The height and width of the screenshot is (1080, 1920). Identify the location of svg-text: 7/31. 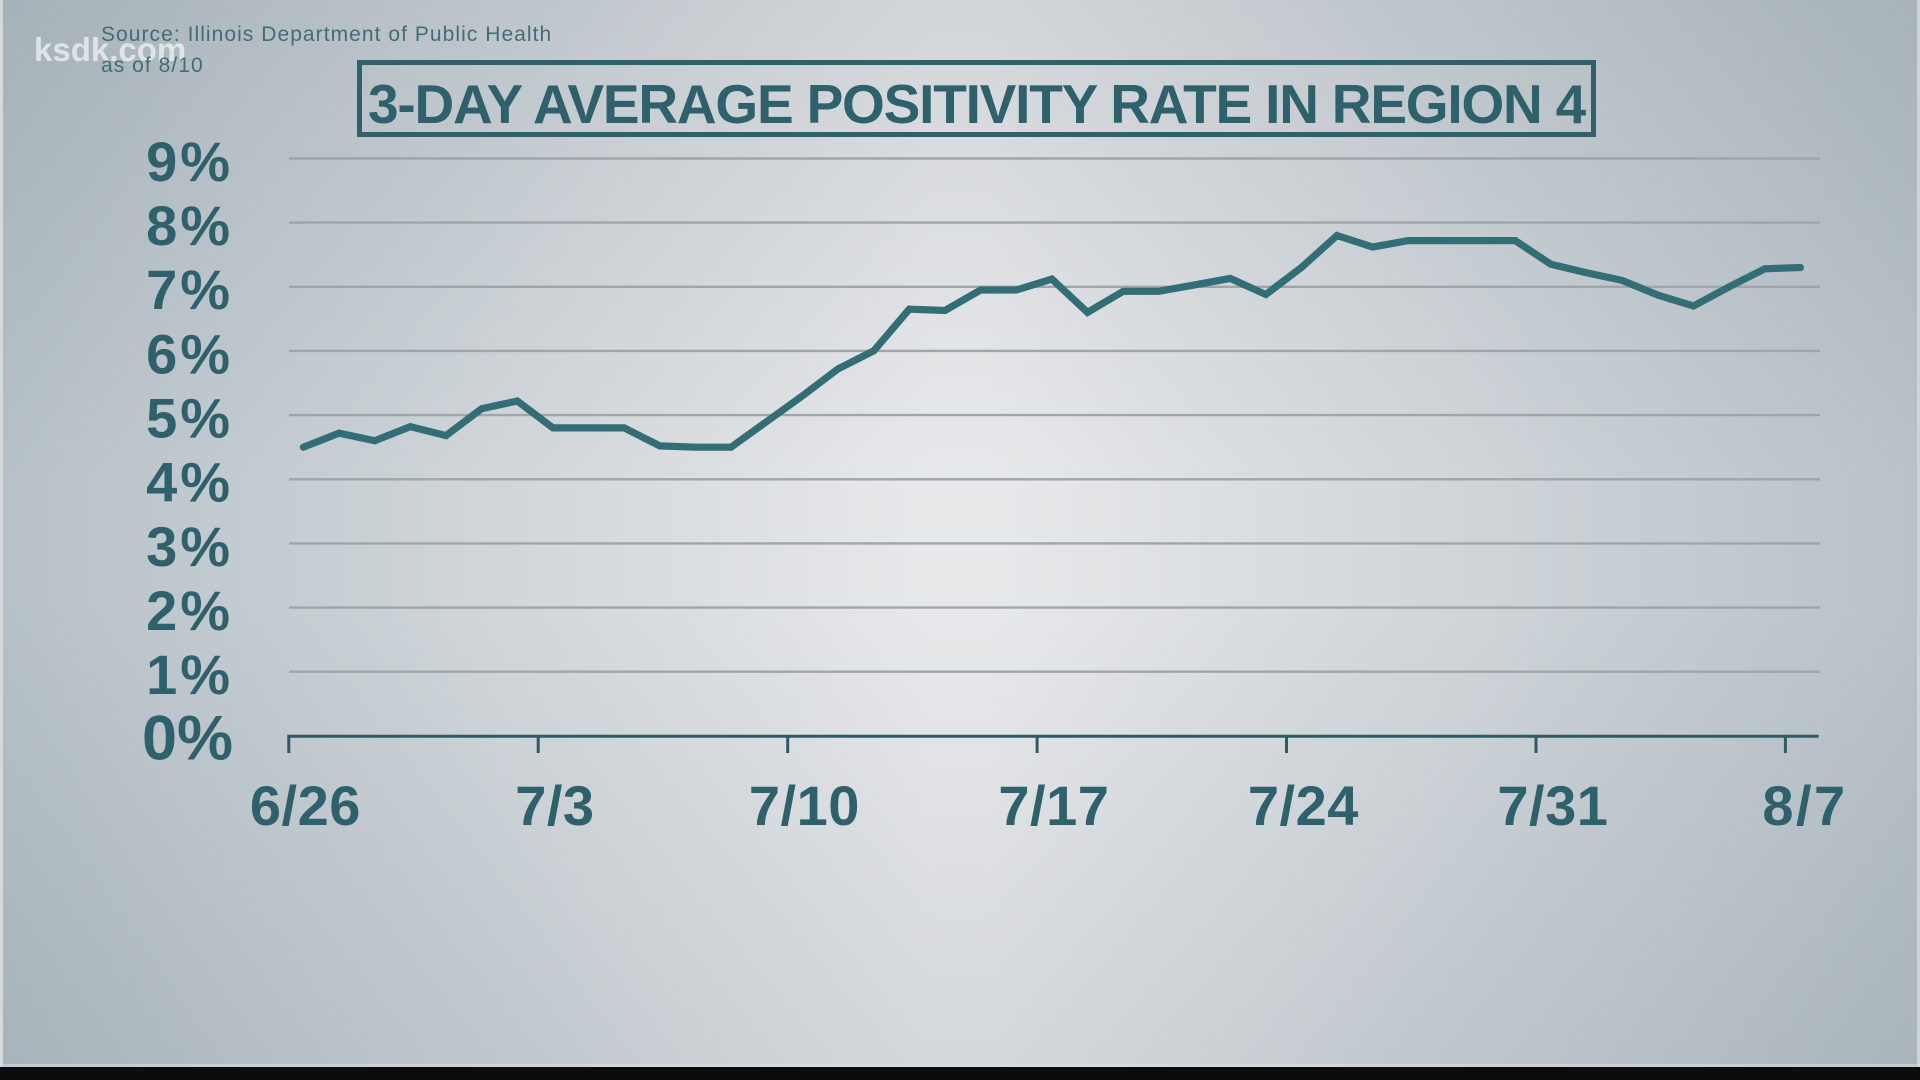
(1552, 805).